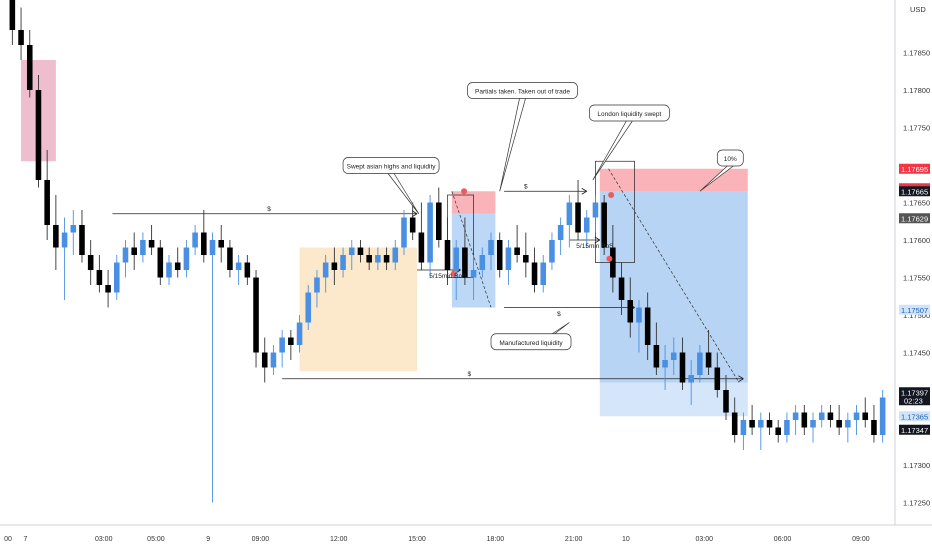  Describe the element at coordinates (496, 539) in the screenshot. I see `time-tick-label: 18:00` at that location.